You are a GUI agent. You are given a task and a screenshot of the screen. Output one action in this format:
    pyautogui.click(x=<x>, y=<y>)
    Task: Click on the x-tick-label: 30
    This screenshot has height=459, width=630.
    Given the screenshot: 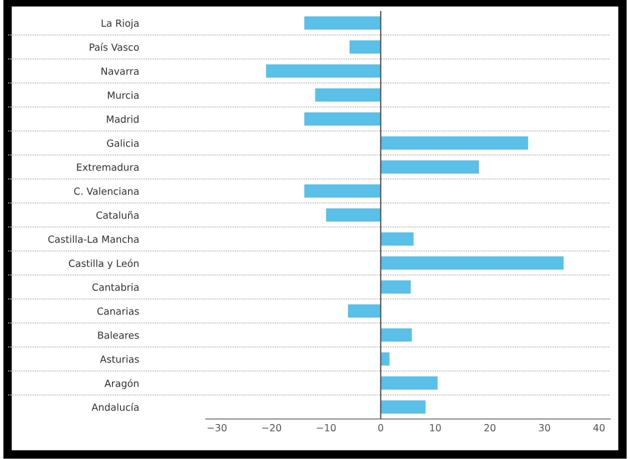 What is the action you would take?
    pyautogui.click(x=544, y=428)
    